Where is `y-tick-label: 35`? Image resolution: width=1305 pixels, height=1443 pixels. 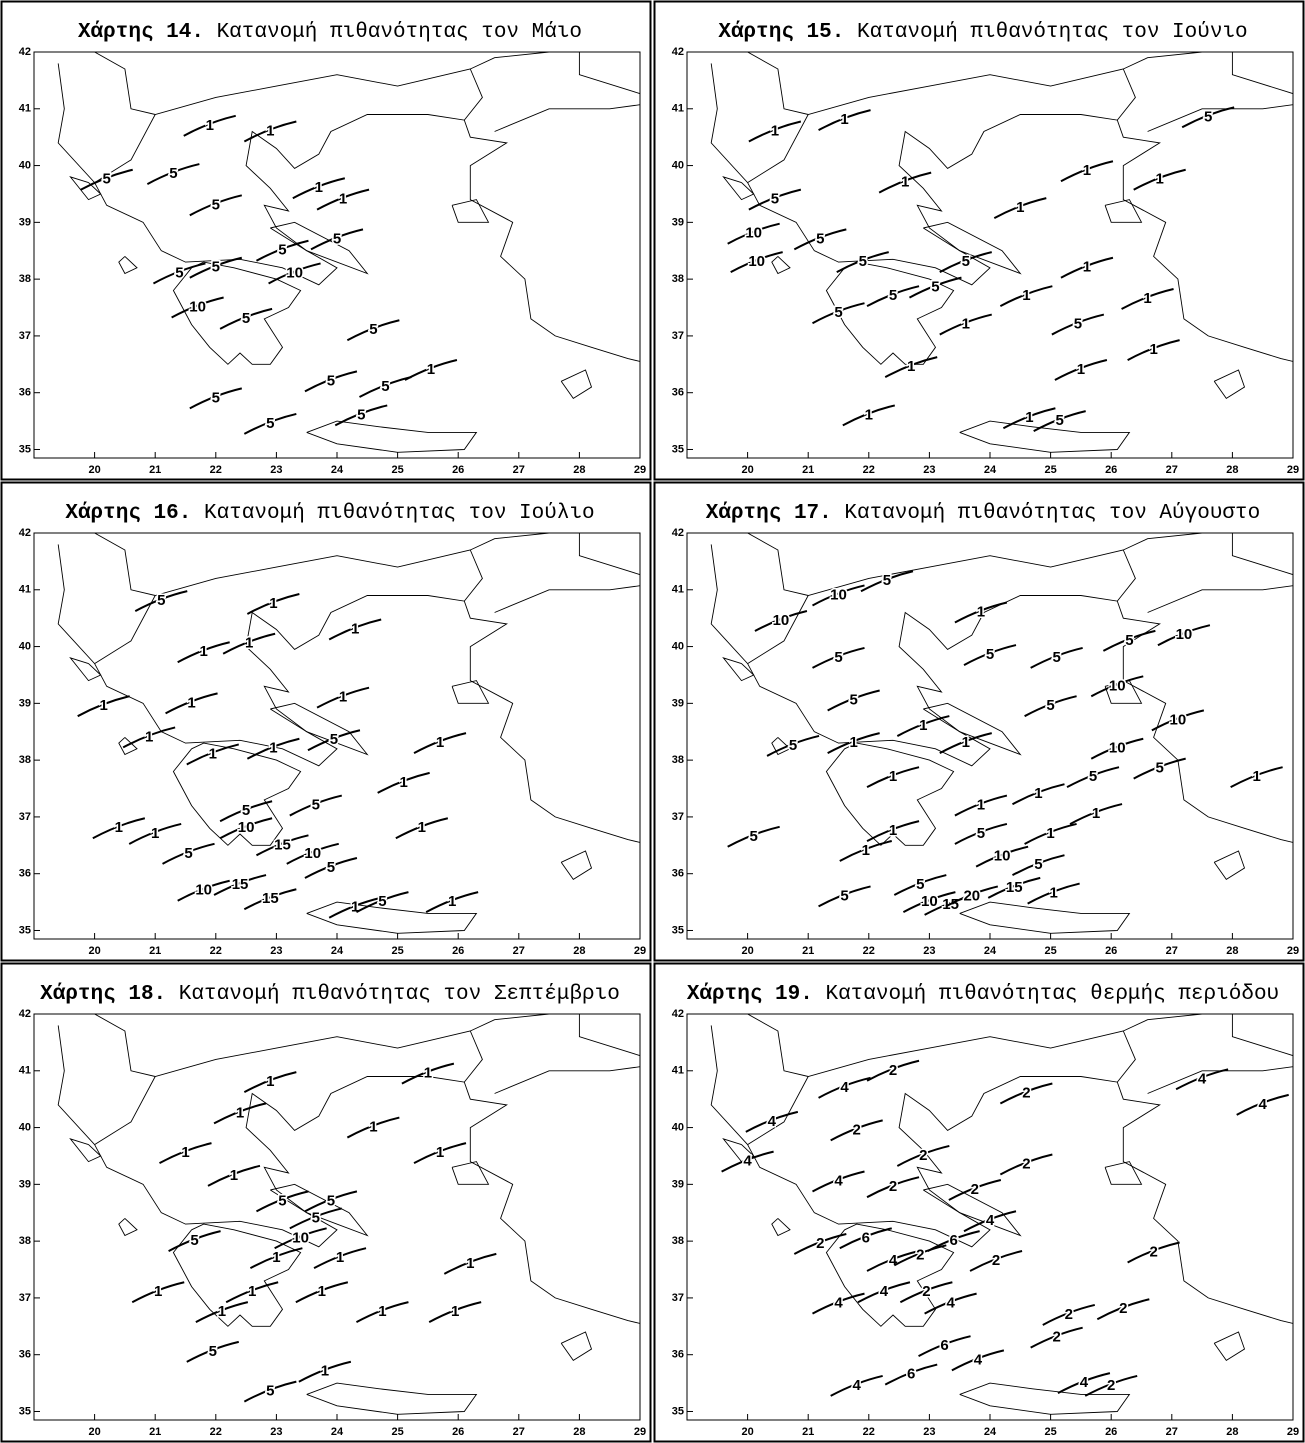
y-tick-label: 35 is located at coordinates (25, 930).